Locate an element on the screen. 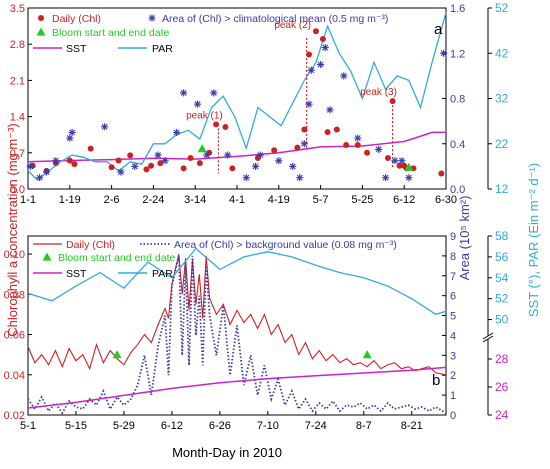 Image resolution: width=550 pixels, height=469 pixels. panel-a-area-tick-label: 0.4 is located at coordinates (457, 145).